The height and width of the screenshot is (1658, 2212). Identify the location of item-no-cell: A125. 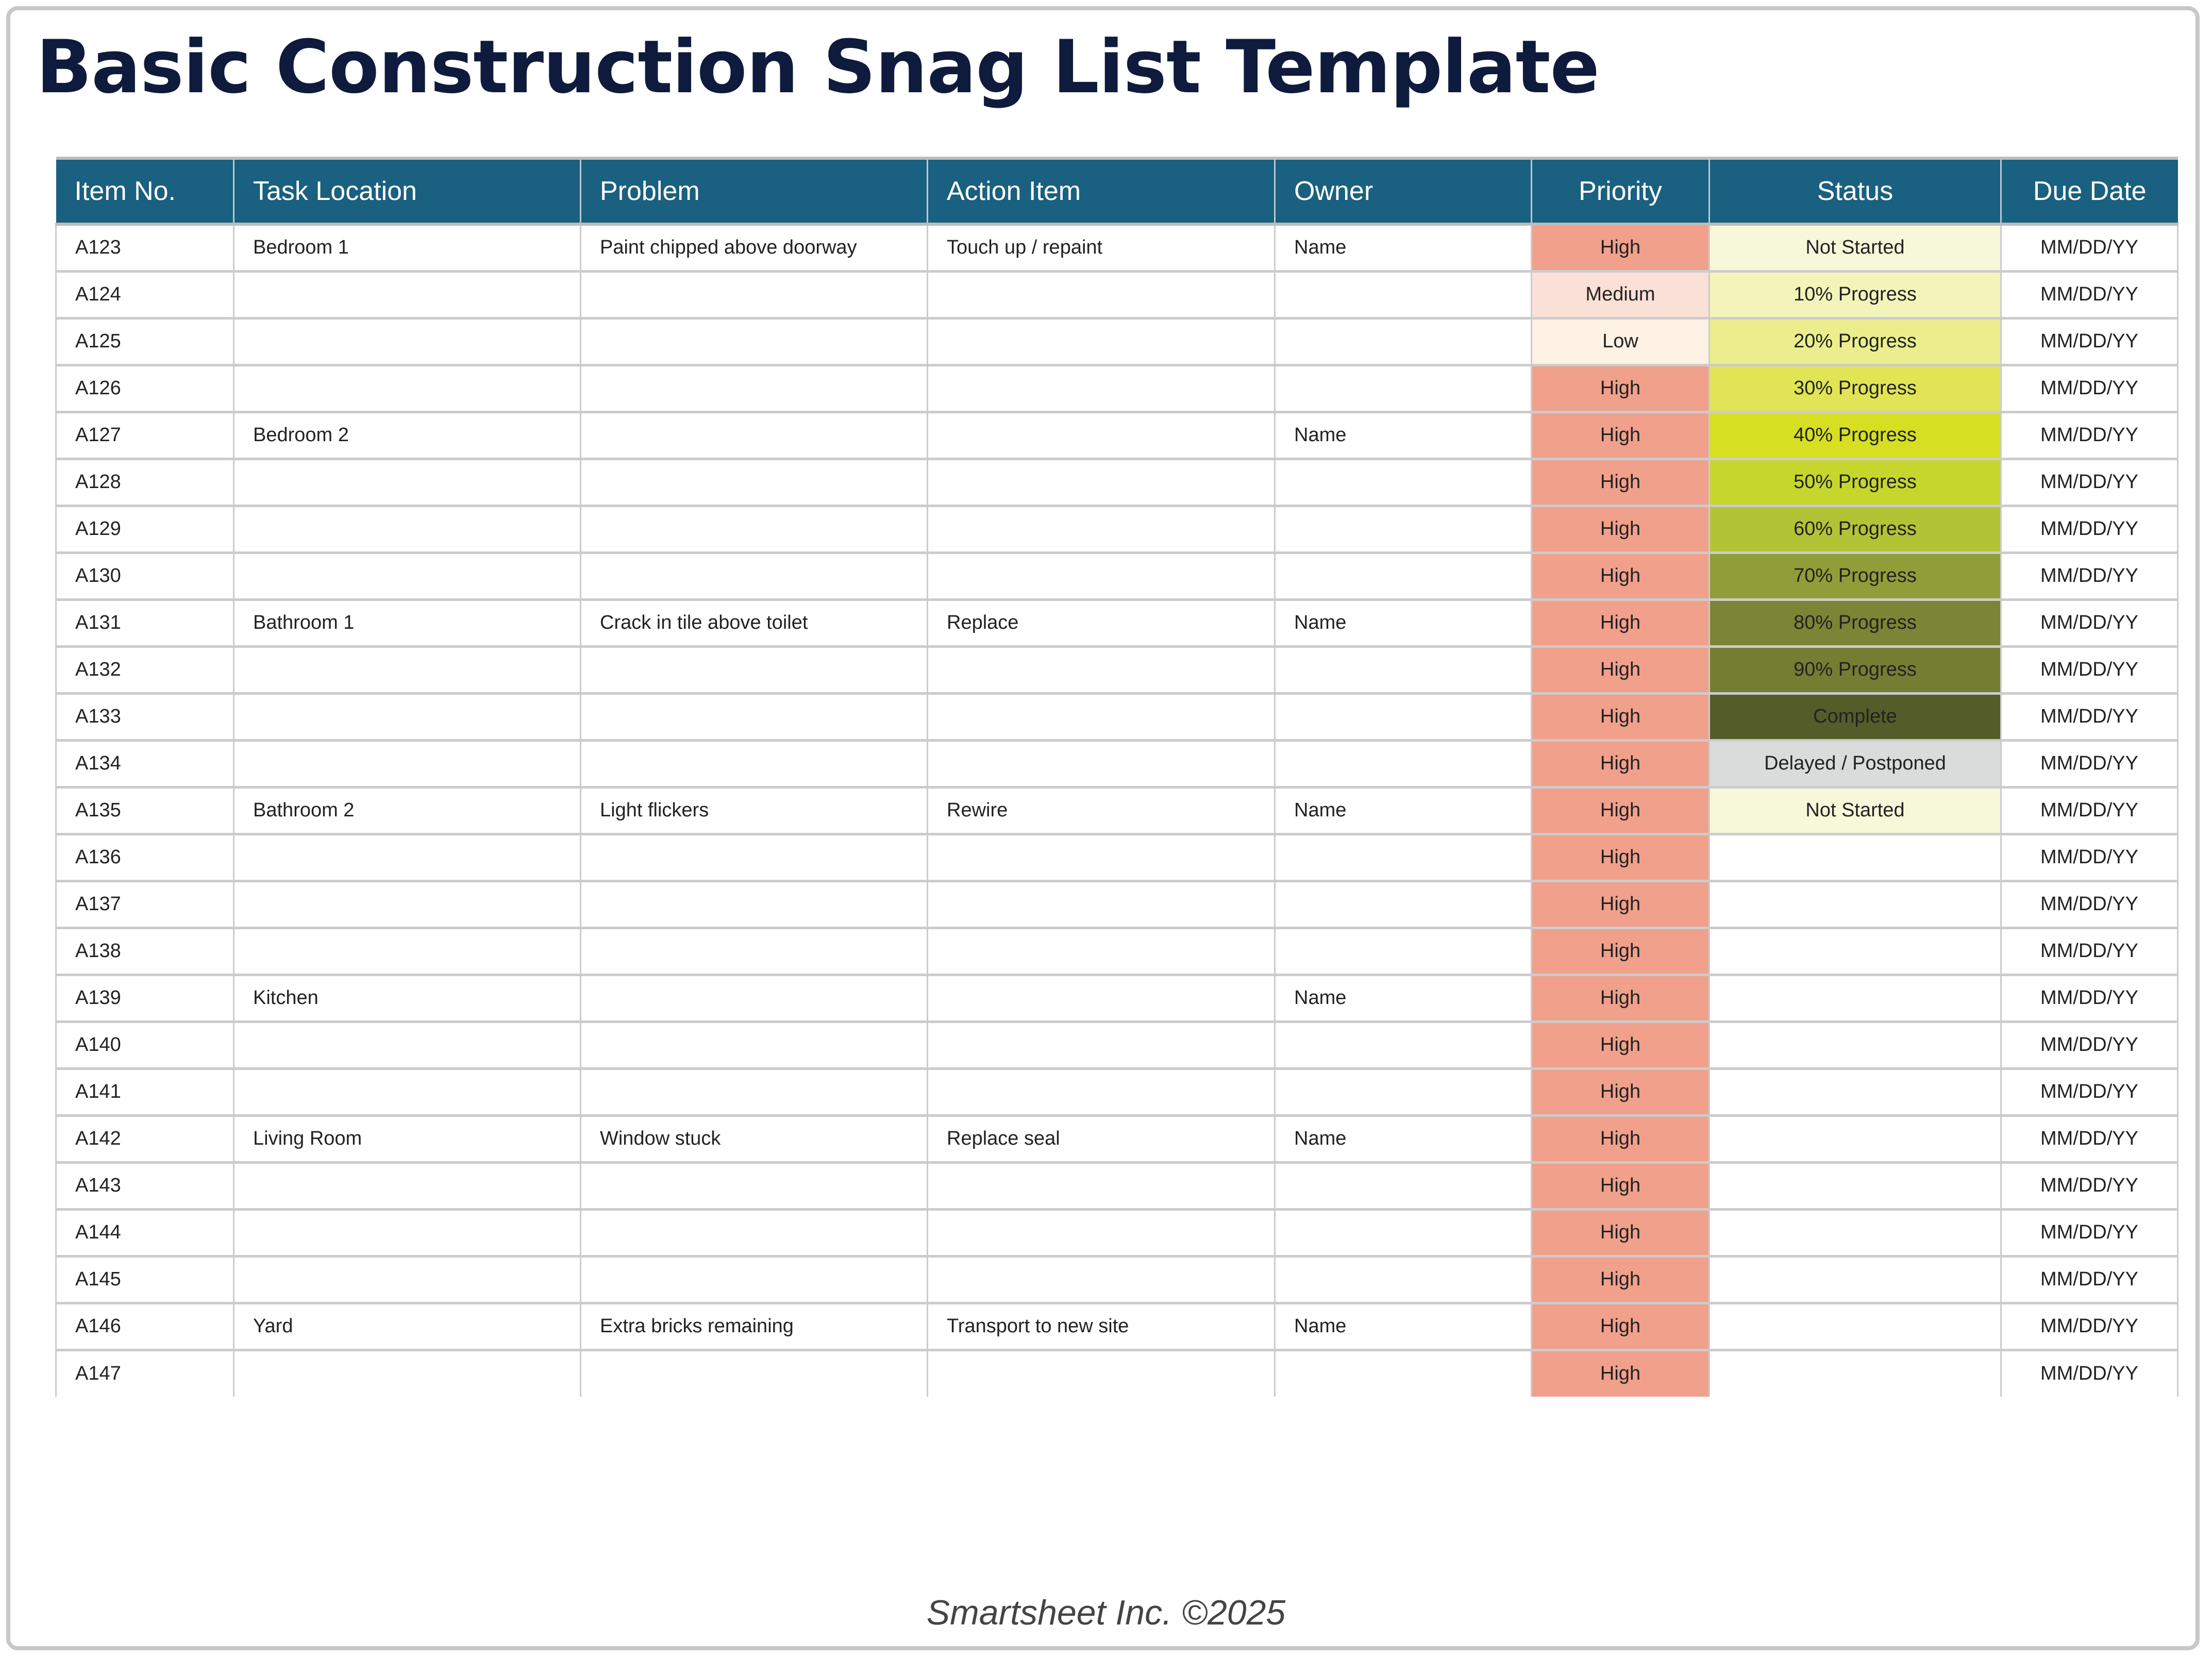
(144, 342).